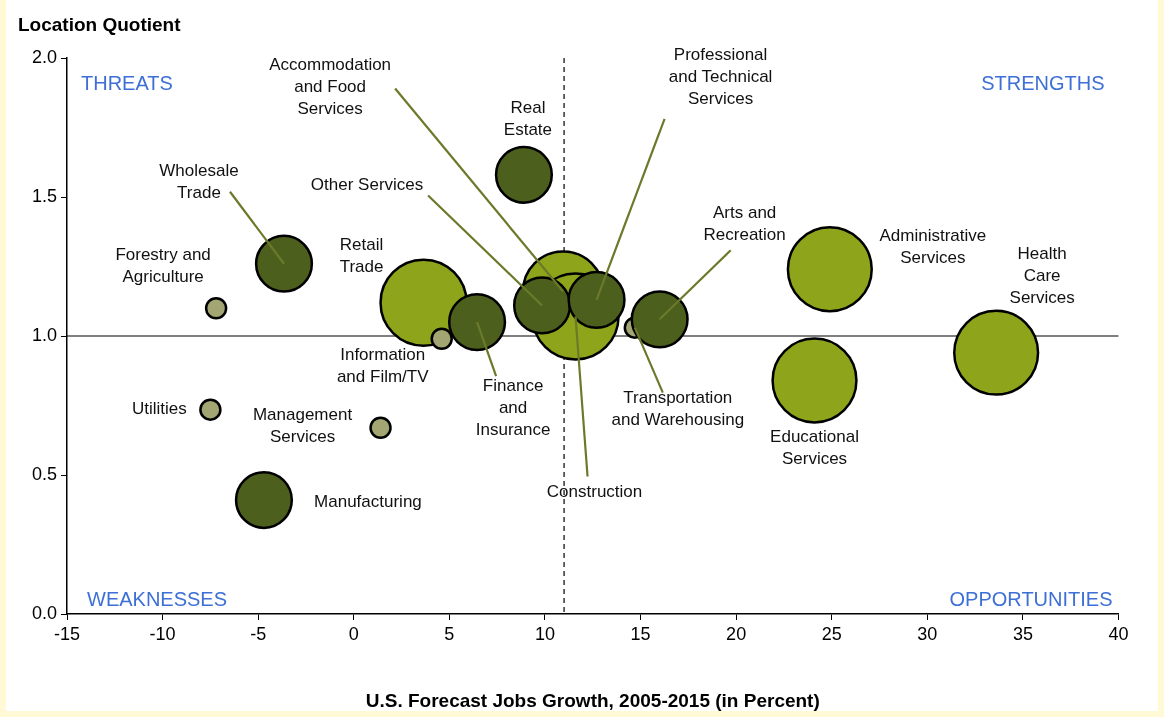 The image size is (1164, 717). Describe the element at coordinates (528, 119) in the screenshot. I see `annotation: Real Estate` at that location.